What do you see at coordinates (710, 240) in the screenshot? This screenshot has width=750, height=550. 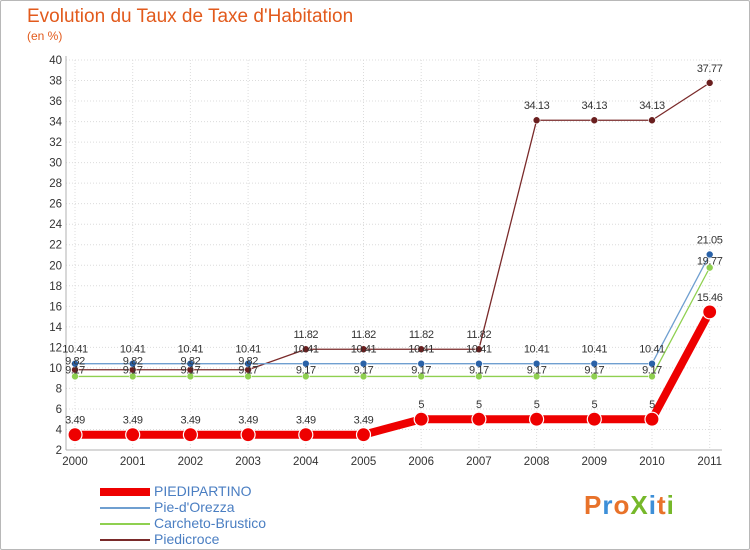 I see `data-label-1-11: 21.05` at bounding box center [710, 240].